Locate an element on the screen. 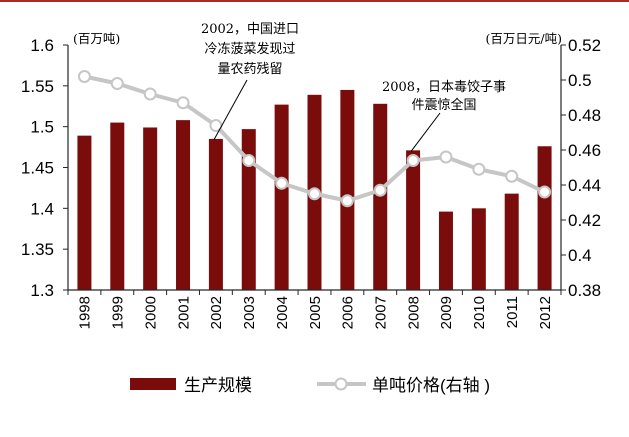  bar-1999 is located at coordinates (117, 206).